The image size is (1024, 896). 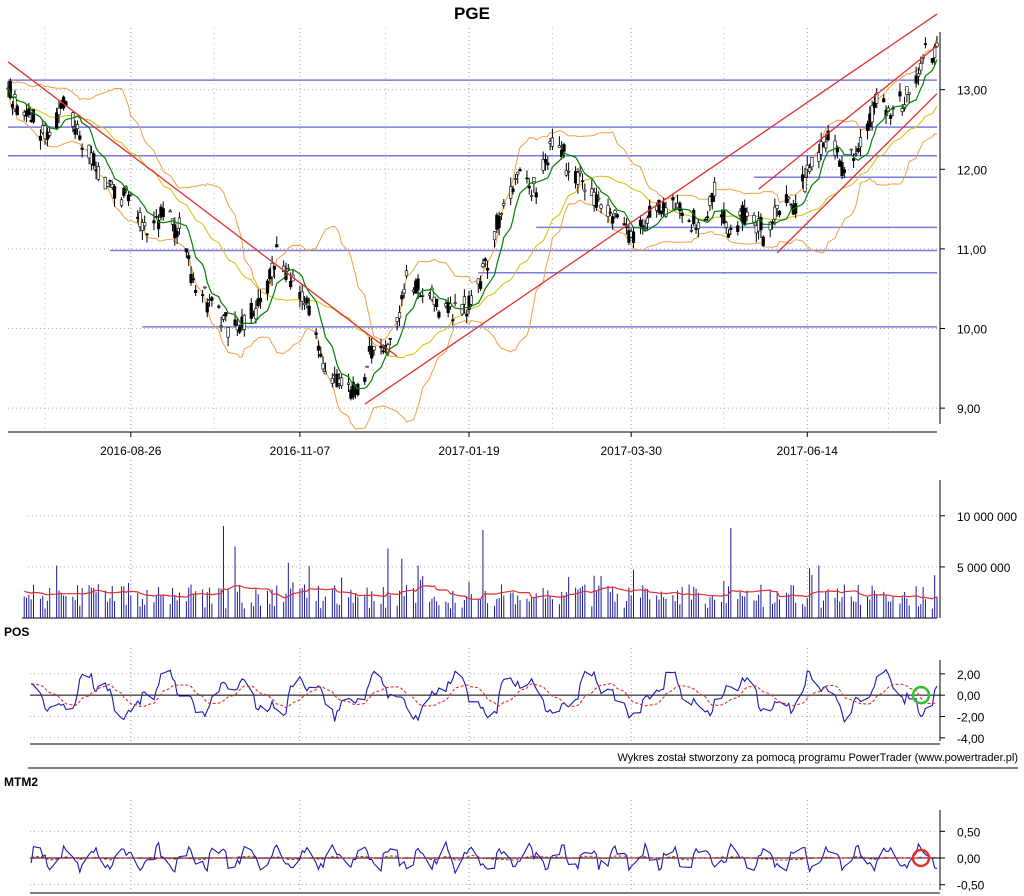 What do you see at coordinates (971, 717) in the screenshot?
I see `pos-tick-label: -2,00` at bounding box center [971, 717].